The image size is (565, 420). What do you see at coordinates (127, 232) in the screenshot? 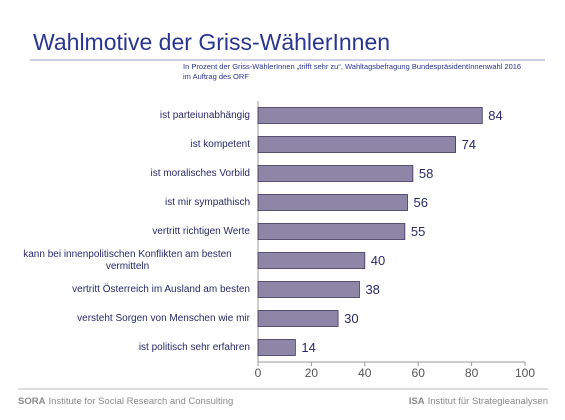
I see `category-label-box: vertritt richtigen Werte` at bounding box center [127, 232].